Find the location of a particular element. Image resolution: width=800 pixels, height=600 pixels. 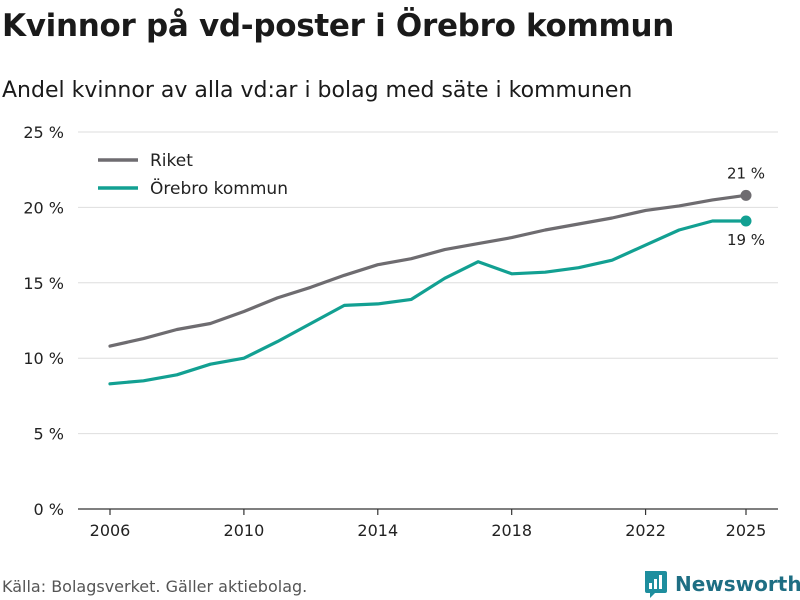

newsworthy-logo-icon is located at coordinates (656, 584).